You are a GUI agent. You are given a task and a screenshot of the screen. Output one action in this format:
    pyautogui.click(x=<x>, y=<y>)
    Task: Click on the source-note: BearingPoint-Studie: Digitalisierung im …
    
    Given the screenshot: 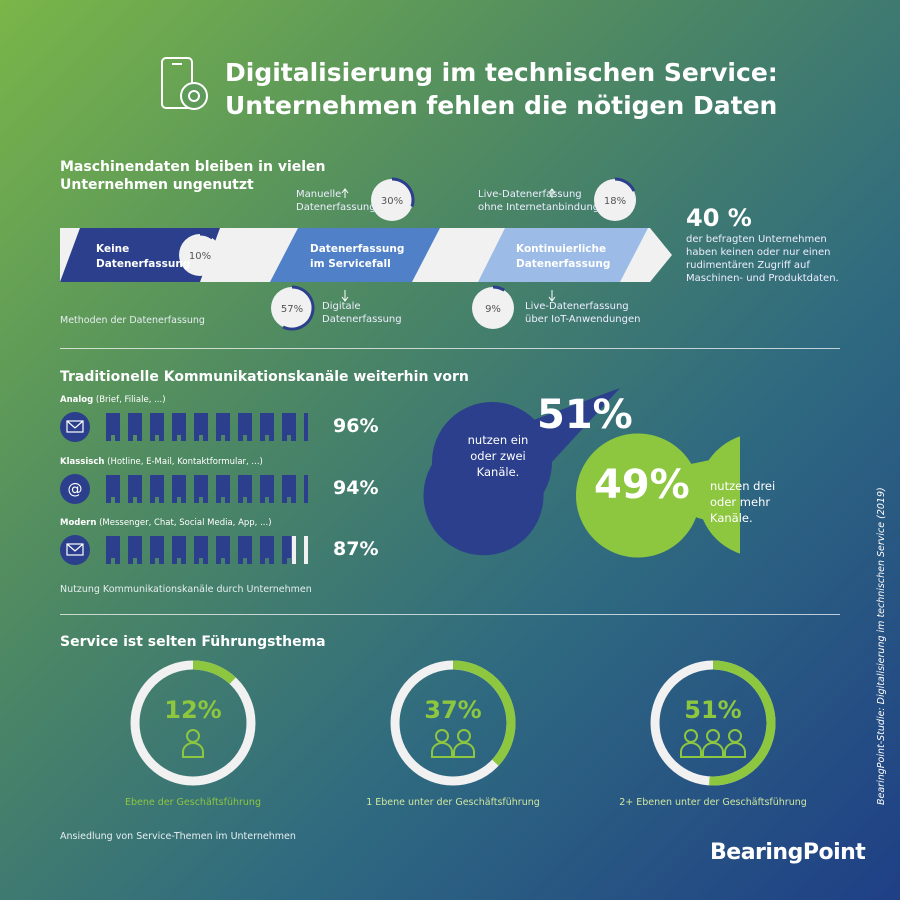 What is the action you would take?
    pyautogui.click(x=881, y=646)
    